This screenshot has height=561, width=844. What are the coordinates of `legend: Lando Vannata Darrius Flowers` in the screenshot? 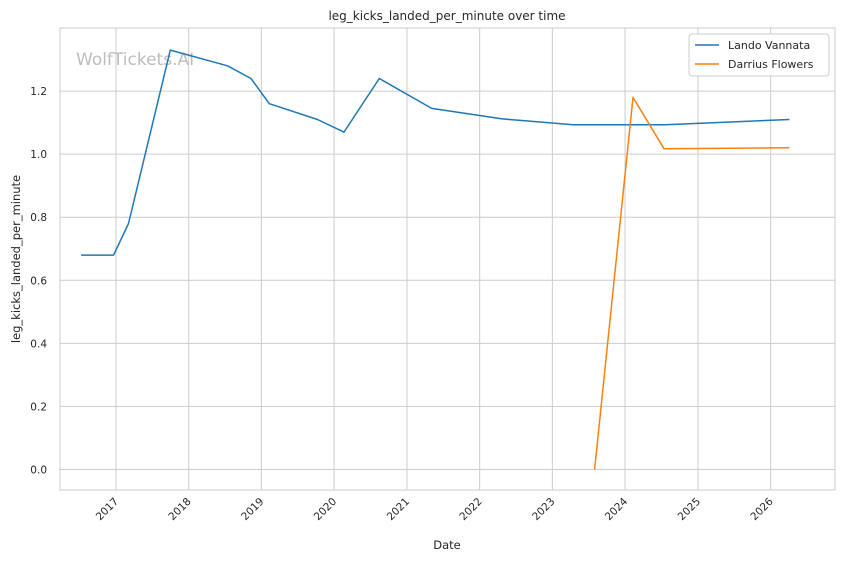 It's located at (759, 55).